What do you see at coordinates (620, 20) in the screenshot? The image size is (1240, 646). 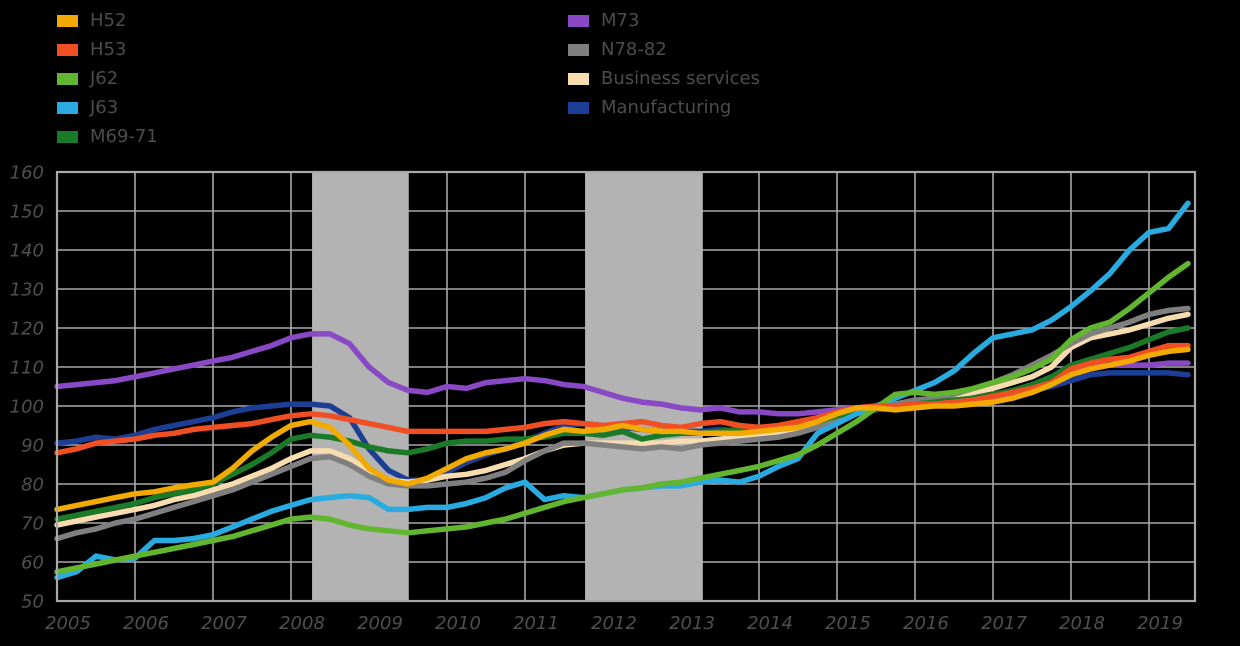 I see `legend-label: M73` at bounding box center [620, 20].